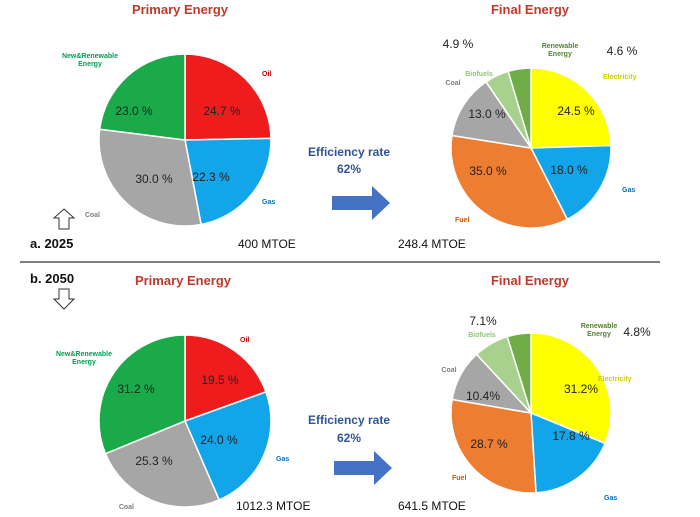 Image resolution: width=700 pixels, height=517 pixels. Describe the element at coordinates (349, 169) in the screenshot. I see `efficiency-rate-2025: 62%` at that location.